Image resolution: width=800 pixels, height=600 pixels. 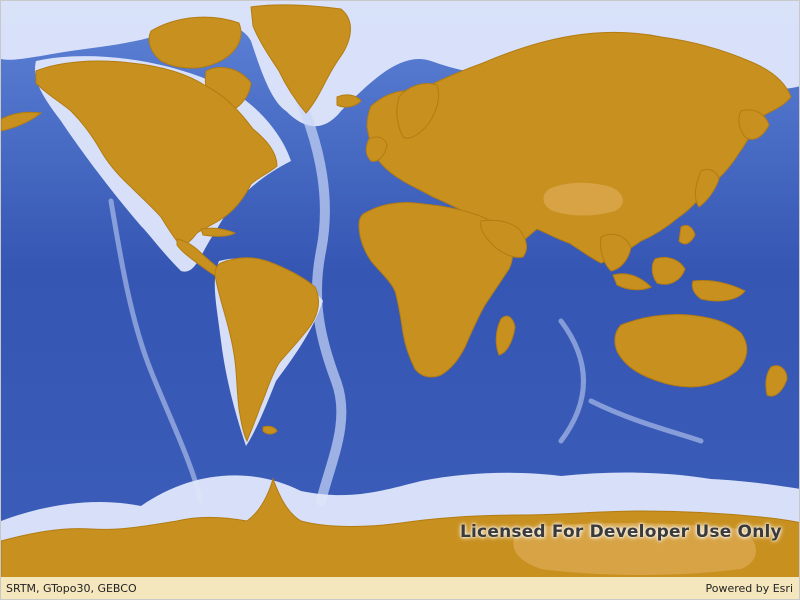 What do you see at coordinates (634, 549) in the screenshot?
I see `antarctic-plateau` at bounding box center [634, 549].